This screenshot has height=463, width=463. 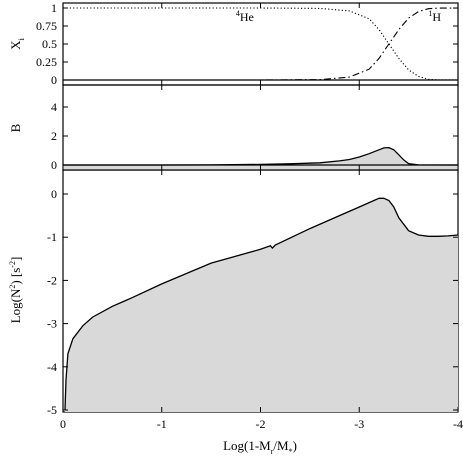 I want to click on y-tick-label-top: 0.5, so click(x=49, y=44).